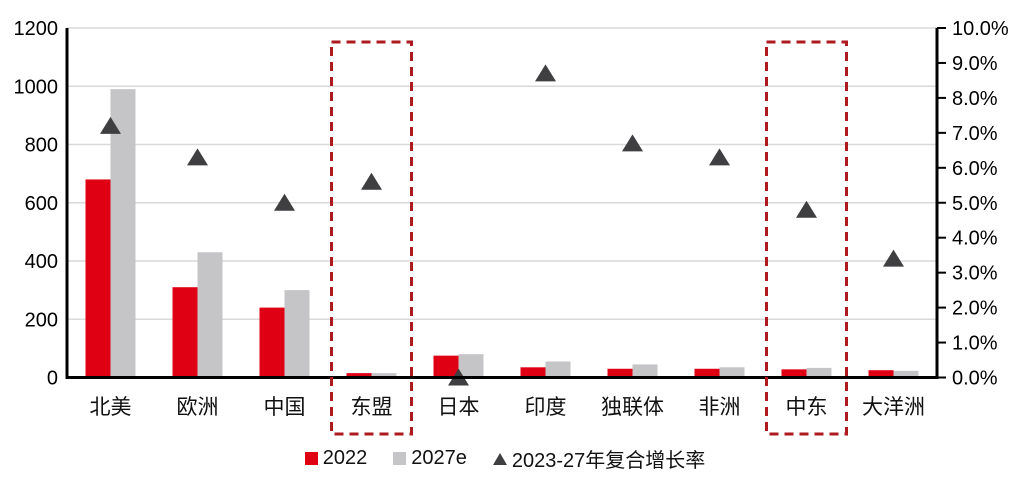 This screenshot has height=477, width=1010. What do you see at coordinates (975, 204) in the screenshot?
I see `right-axis-tick-label: 5.0%` at bounding box center [975, 204].